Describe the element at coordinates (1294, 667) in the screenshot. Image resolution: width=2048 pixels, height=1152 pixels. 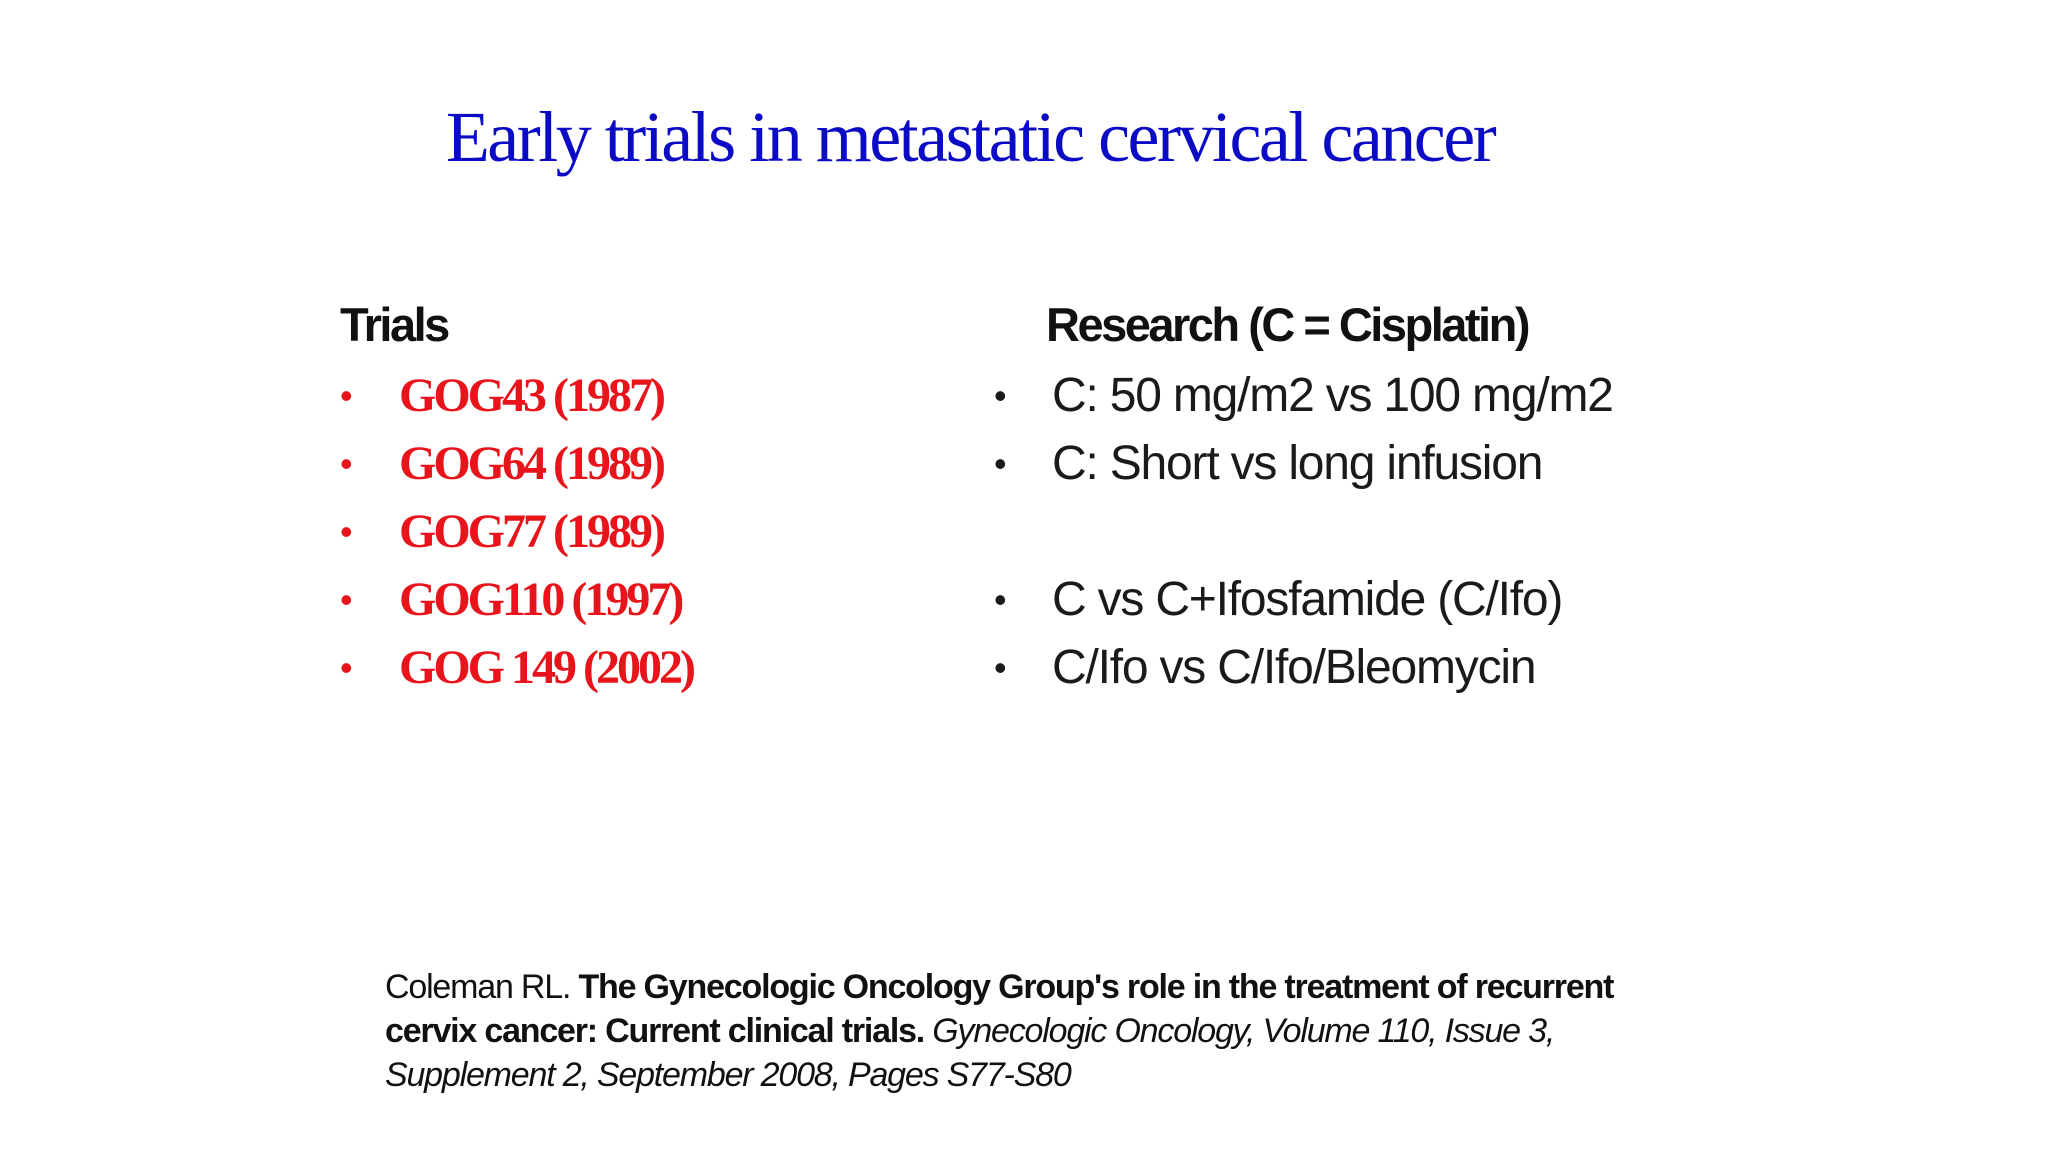
I see `research-item-text: C/Ifo vs C/Ifo/Bleomycin` at that location.